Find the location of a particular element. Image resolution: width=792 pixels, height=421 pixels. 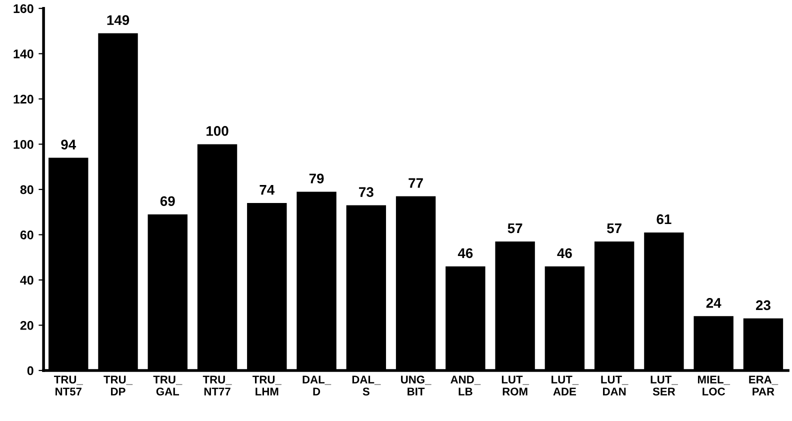

x-tick-label: TRU_ LHM is located at coordinates (267, 386).